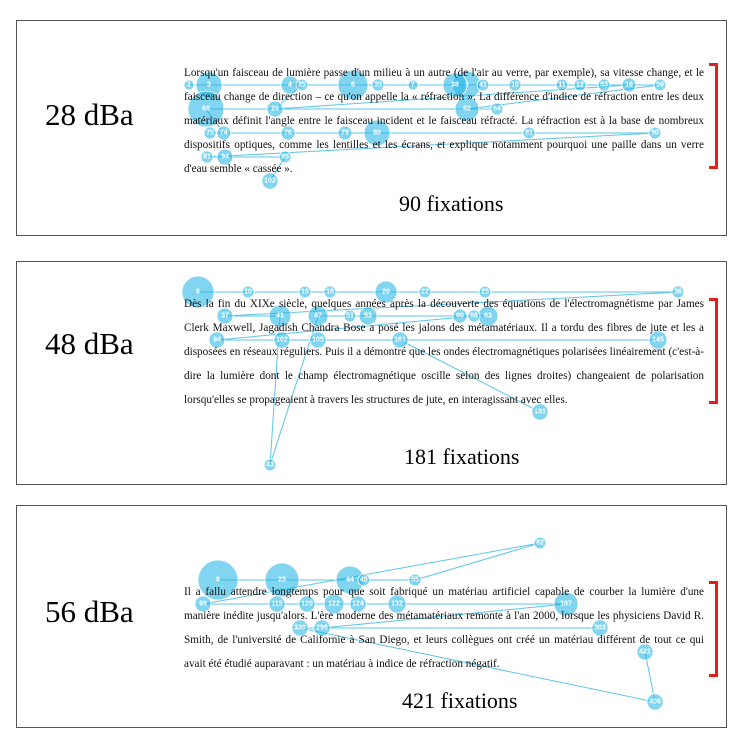 This screenshot has height=735, width=738. I want to click on fixation-number: 91, so click(207, 157).